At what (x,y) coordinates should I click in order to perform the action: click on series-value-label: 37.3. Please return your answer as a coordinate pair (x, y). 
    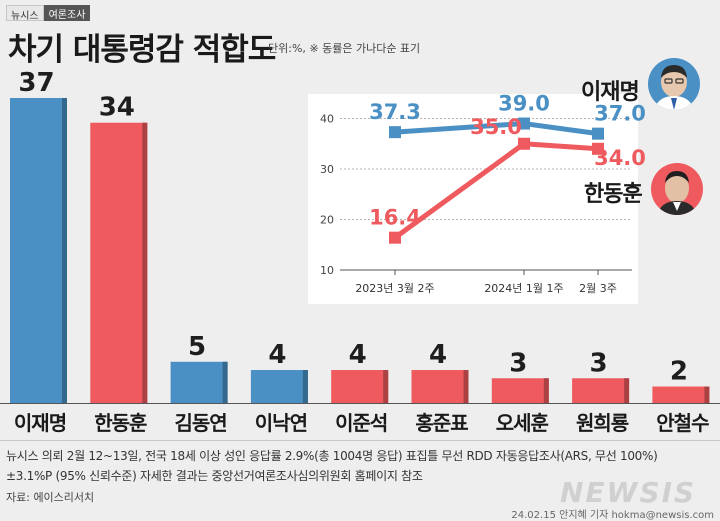
    Looking at the image, I should click on (395, 112).